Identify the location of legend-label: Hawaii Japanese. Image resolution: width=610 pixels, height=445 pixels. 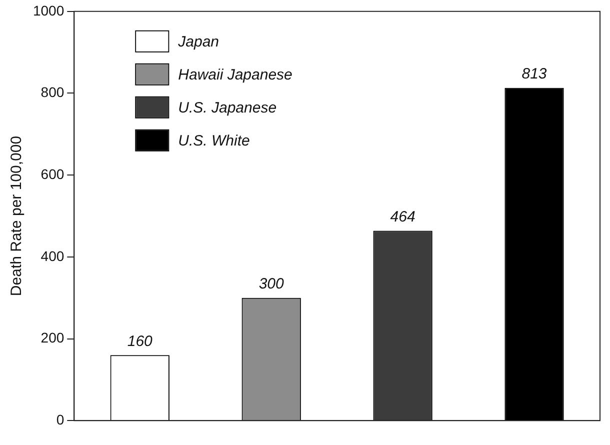
(235, 75).